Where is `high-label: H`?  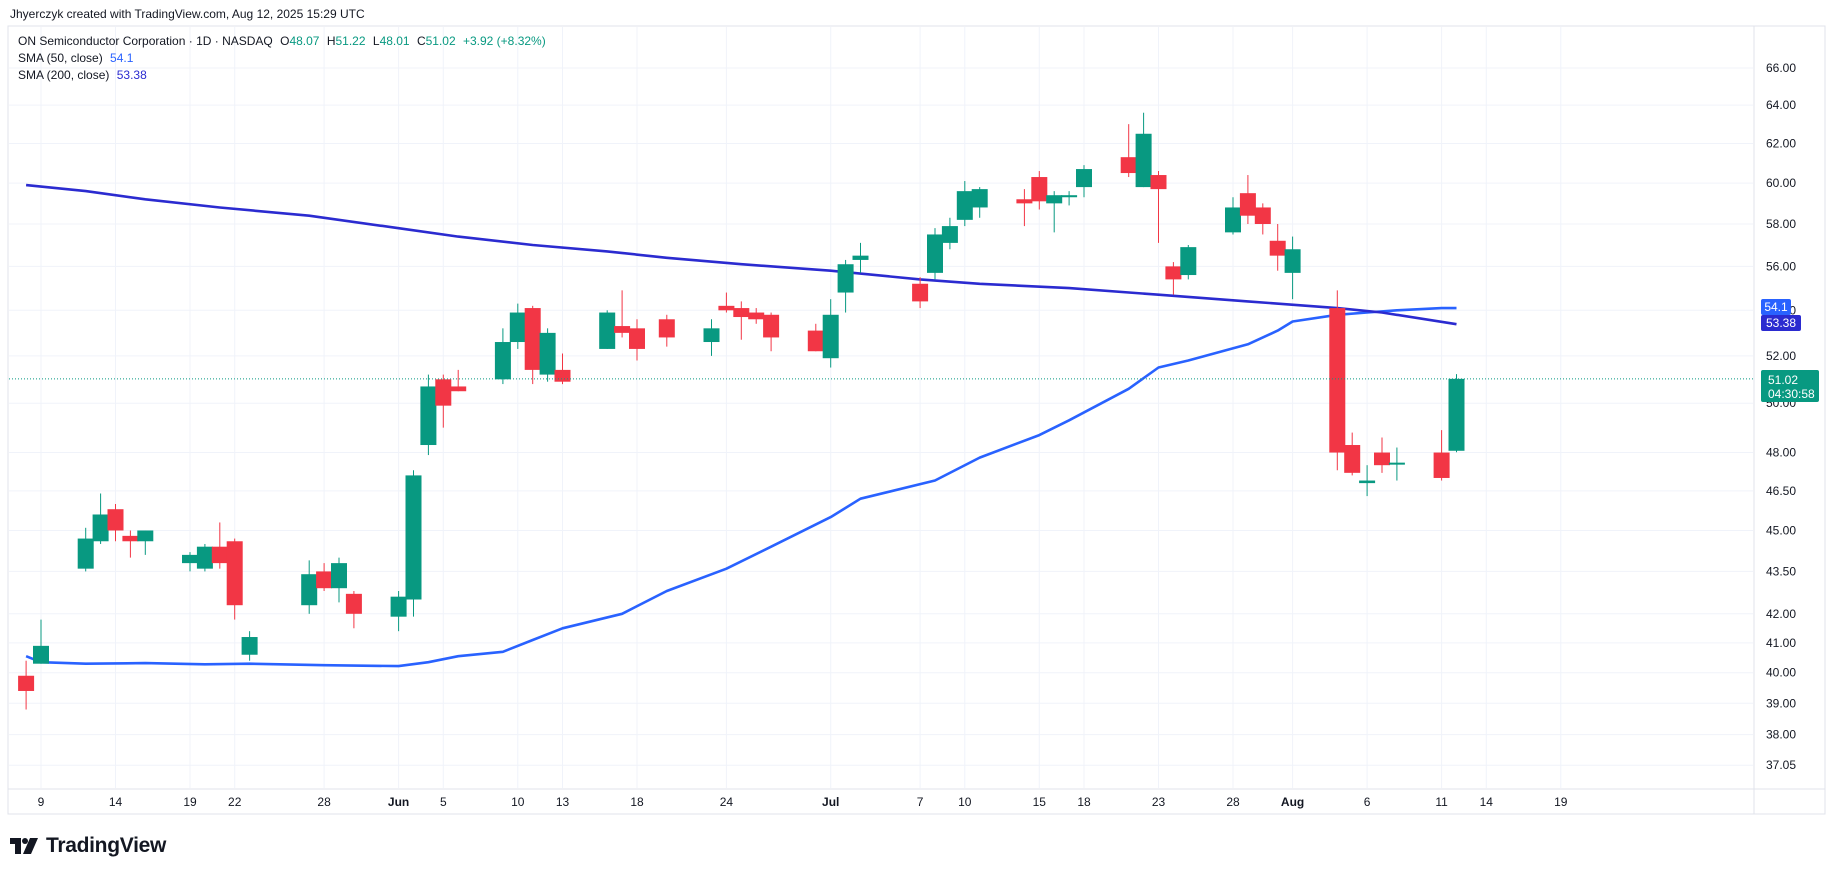 high-label: H is located at coordinates (331, 41).